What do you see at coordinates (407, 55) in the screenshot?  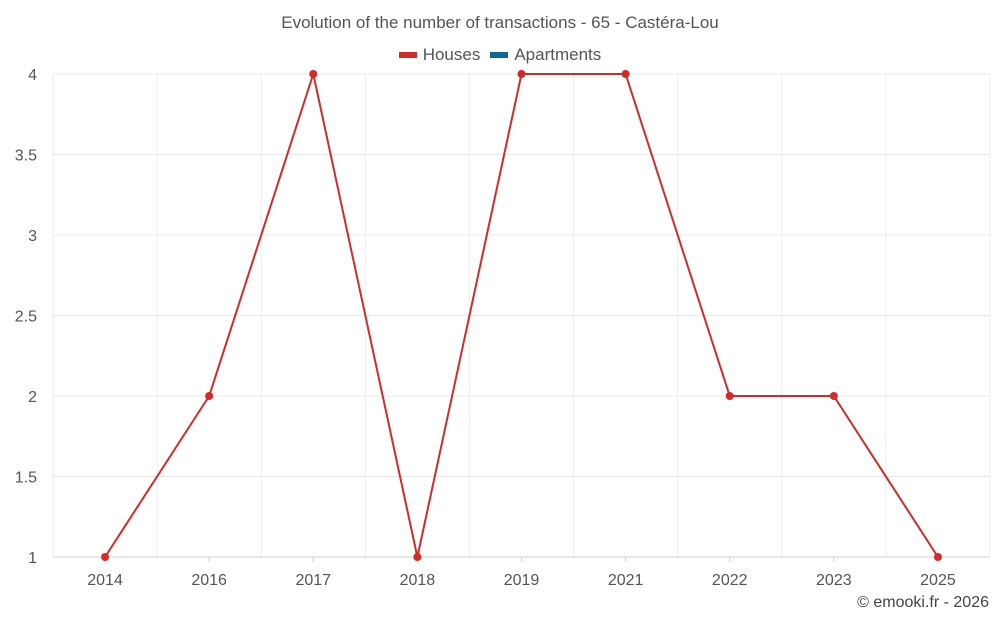 I see `legend-swatch-houses` at bounding box center [407, 55].